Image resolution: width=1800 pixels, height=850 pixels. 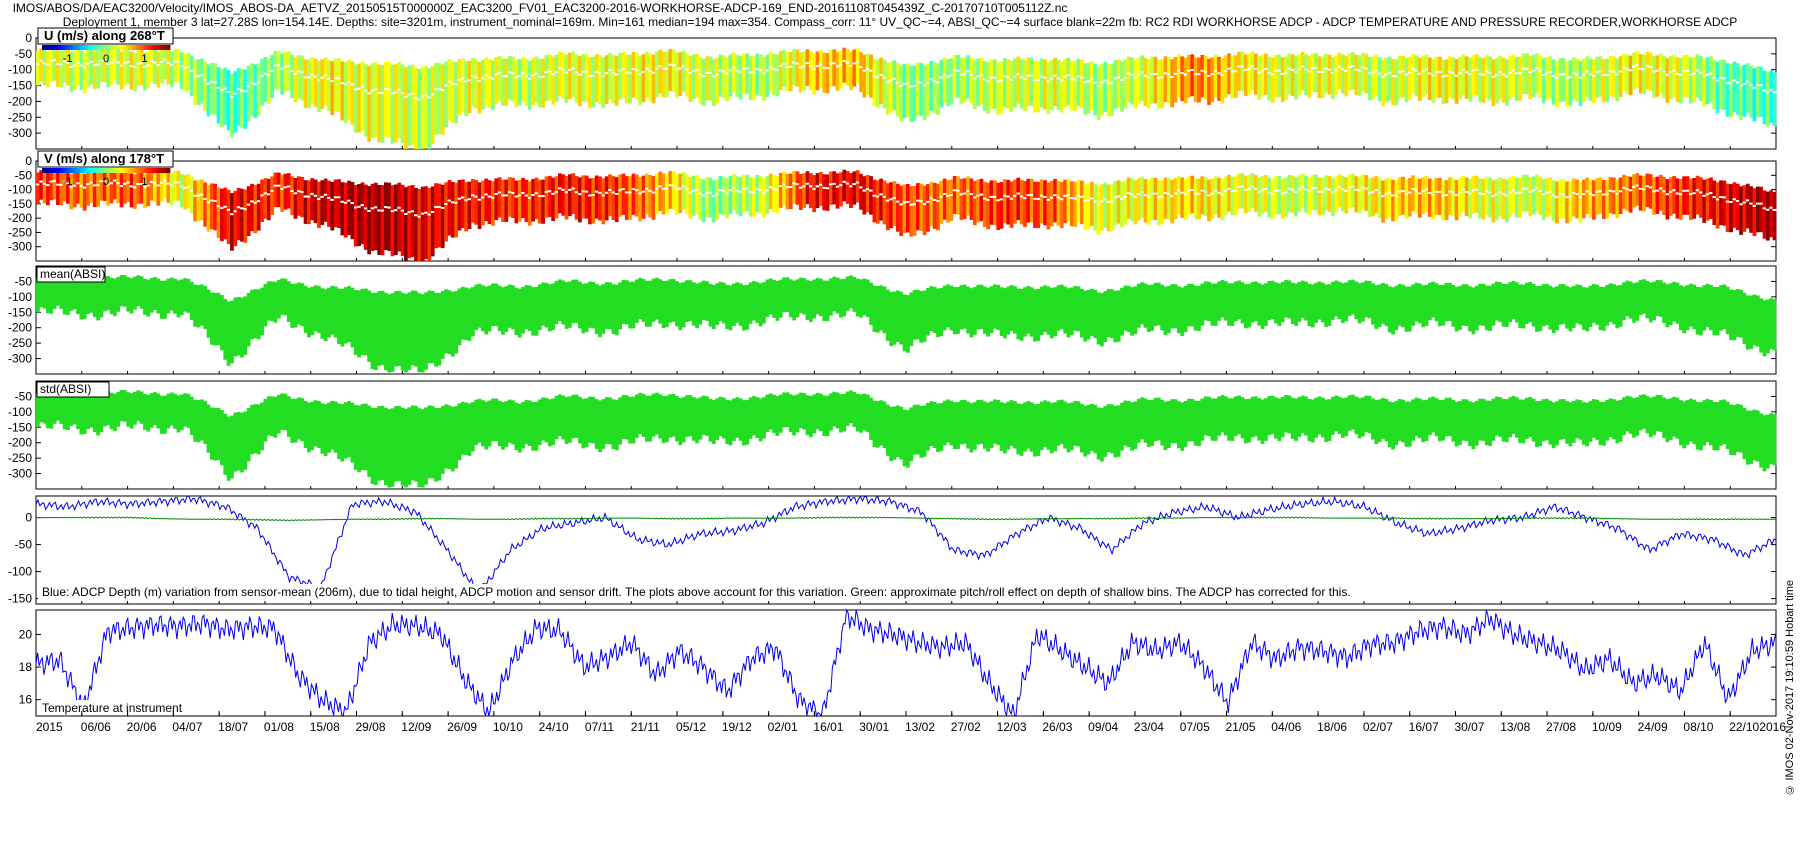 What do you see at coordinates (20, 247) in the screenshot?
I see `y-tick-label: -300` at bounding box center [20, 247].